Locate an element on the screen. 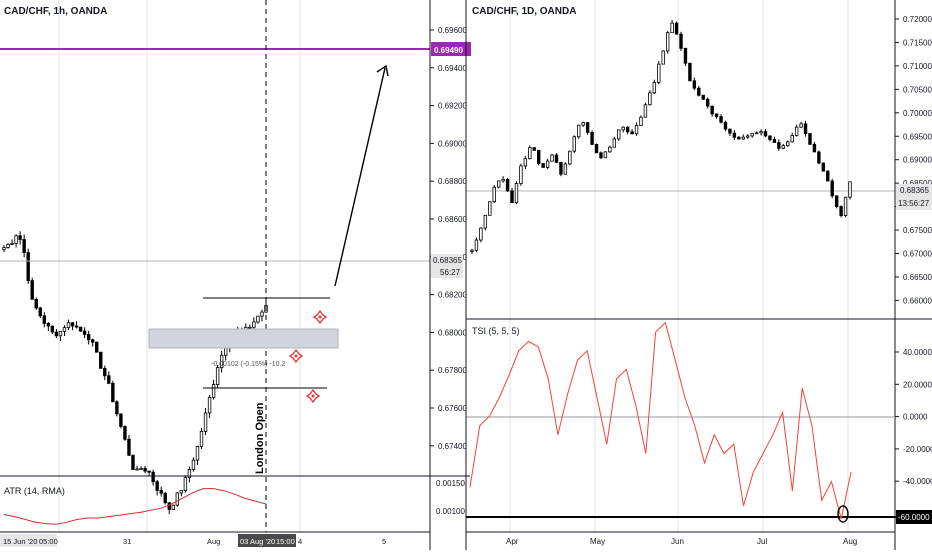  tsi-axis: 40.0000 20.0000 0.0000 -20.0000 -40.0000 is located at coordinates (913, 417).